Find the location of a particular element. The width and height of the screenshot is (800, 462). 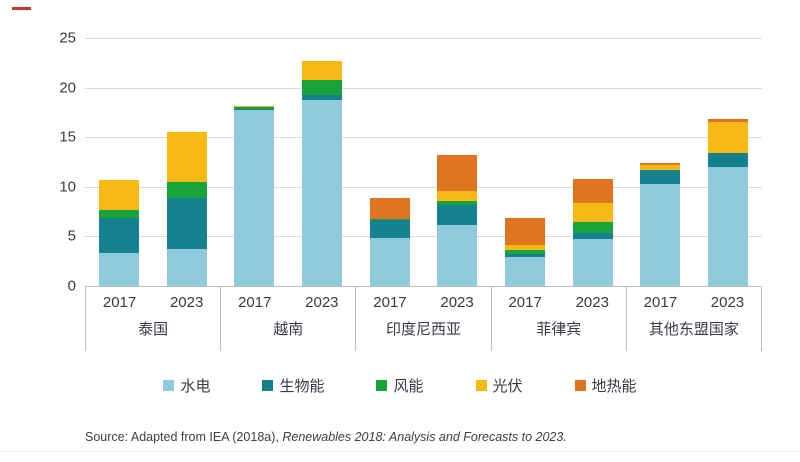

y-axis-tick-15: 15 is located at coordinates (67, 137).